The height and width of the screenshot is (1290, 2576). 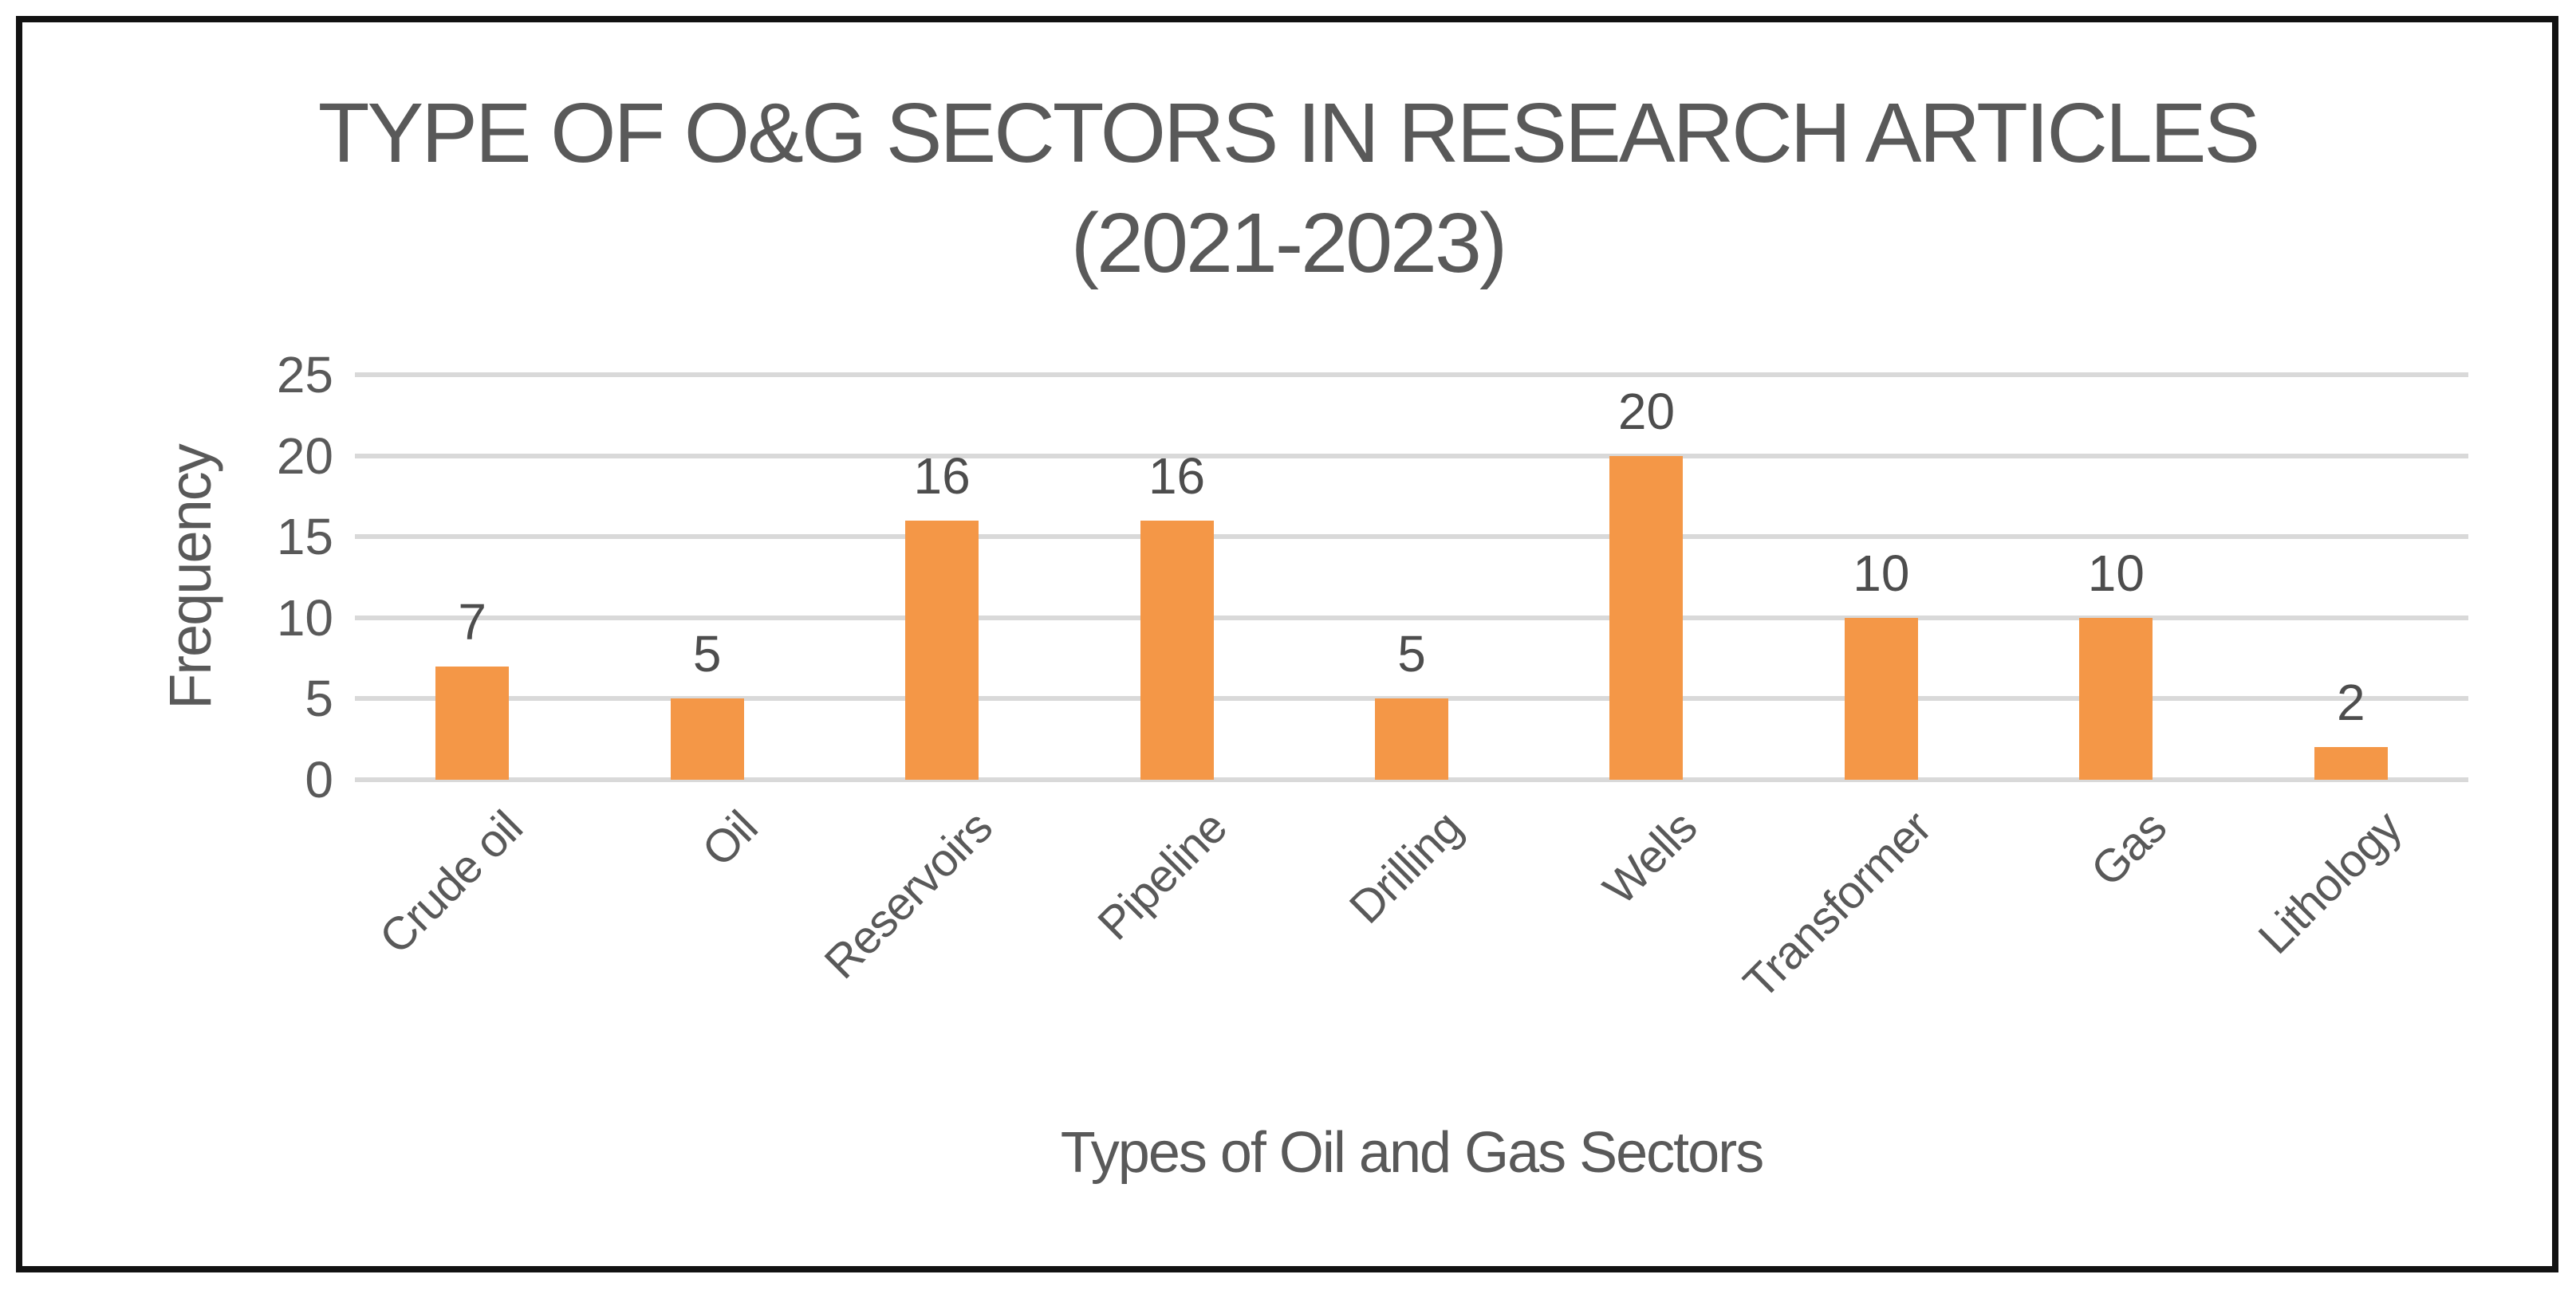 I want to click on bar-gas, so click(x=2116, y=699).